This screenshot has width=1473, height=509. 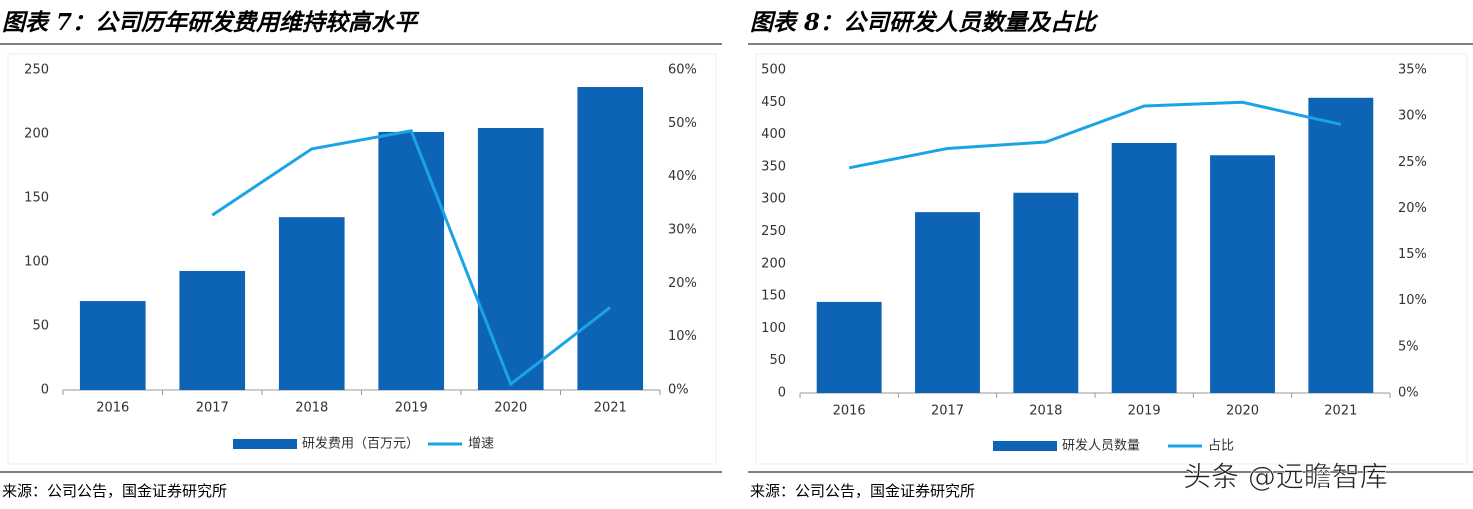 I want to click on chart-title: 图表 7：公司历年研发费用维持较高水平, so click(x=211, y=22).